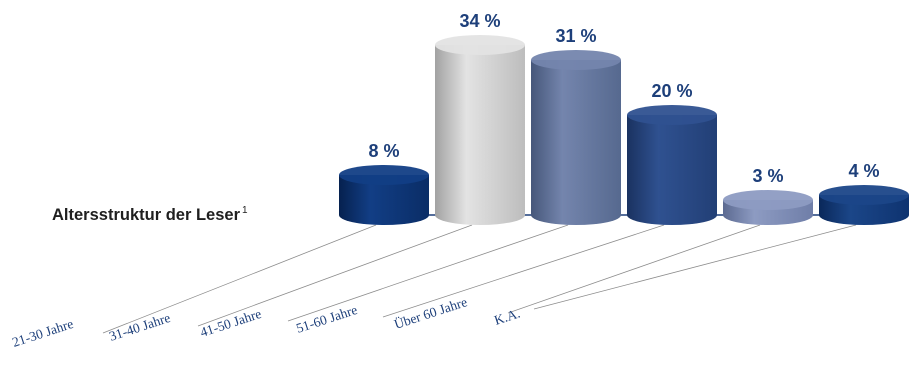  What do you see at coordinates (139, 327) in the screenshot?
I see `category-label: 31-40 Jahre` at bounding box center [139, 327].